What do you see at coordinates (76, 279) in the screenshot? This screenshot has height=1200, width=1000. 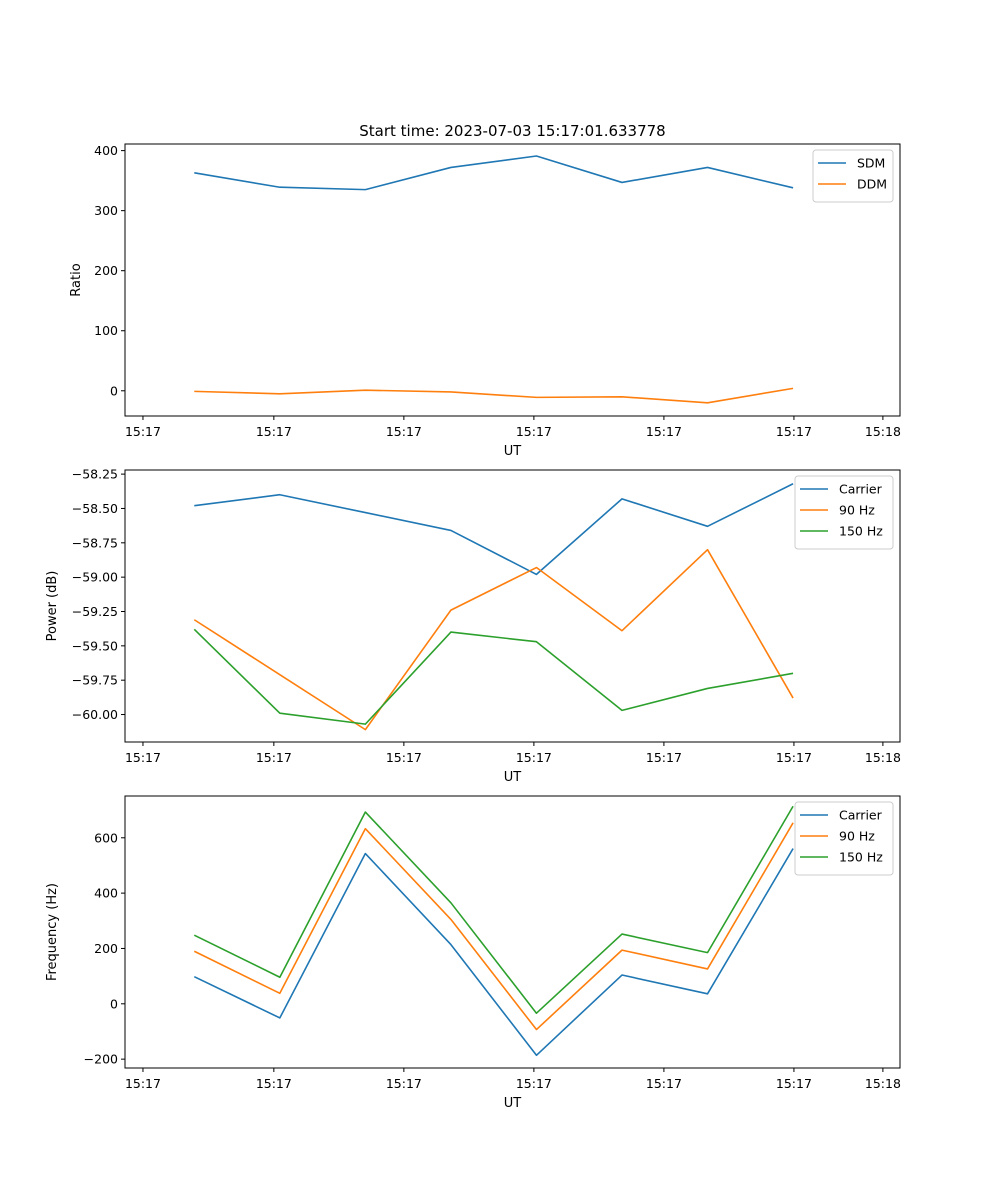 I see `y-axis-label: Ratio` at bounding box center [76, 279].